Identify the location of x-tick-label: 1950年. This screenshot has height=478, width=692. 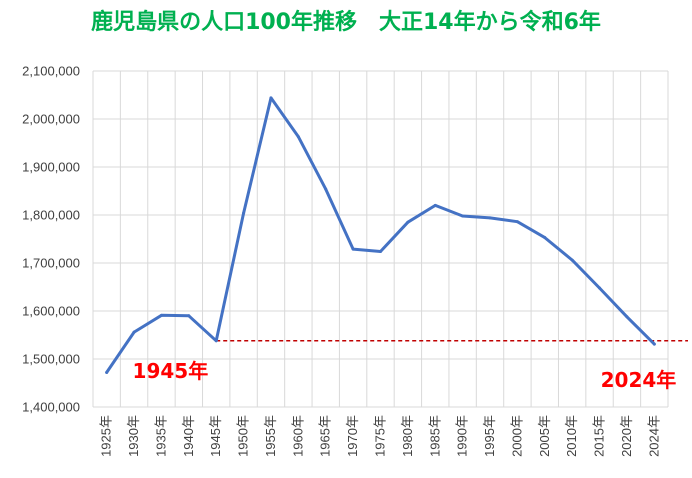
(243, 436).